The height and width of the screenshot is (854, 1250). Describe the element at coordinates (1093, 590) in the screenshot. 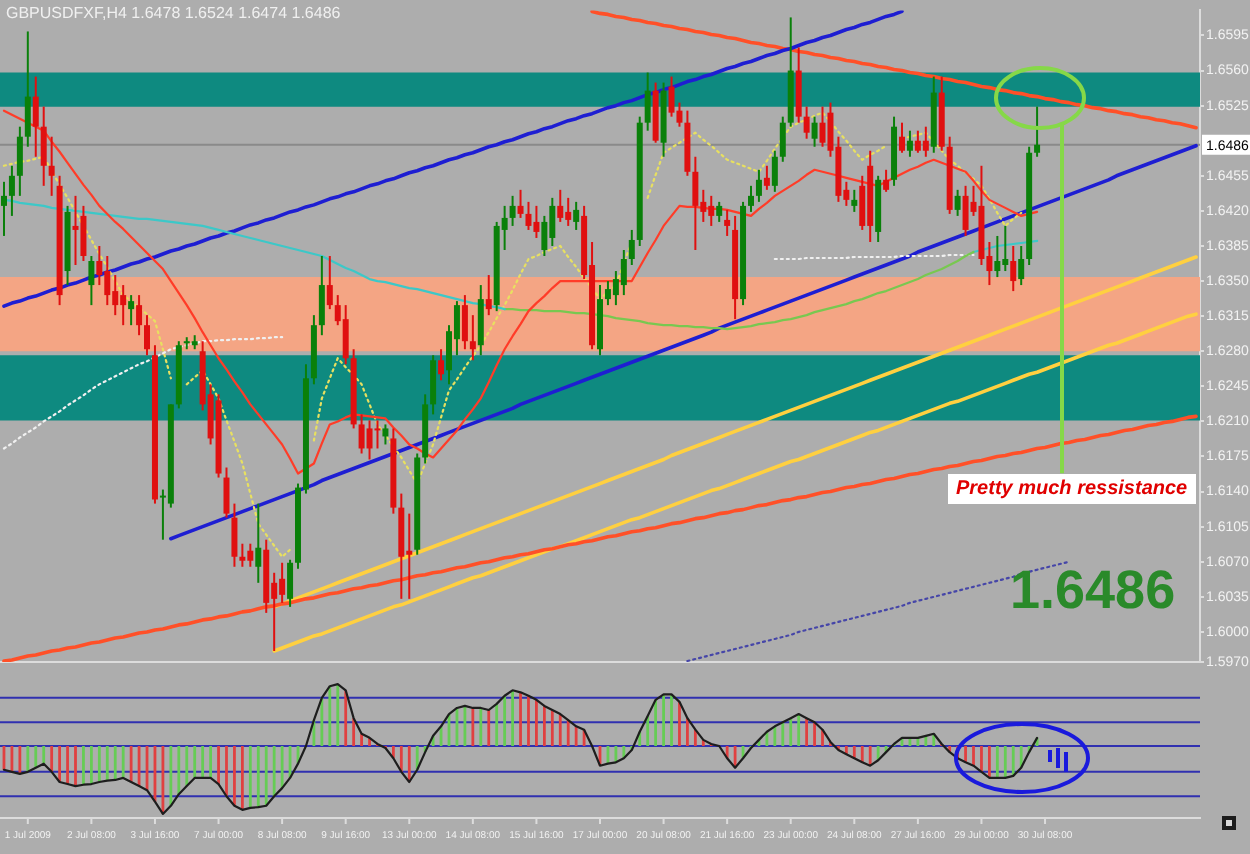

I see `annotation: 1.6486` at that location.